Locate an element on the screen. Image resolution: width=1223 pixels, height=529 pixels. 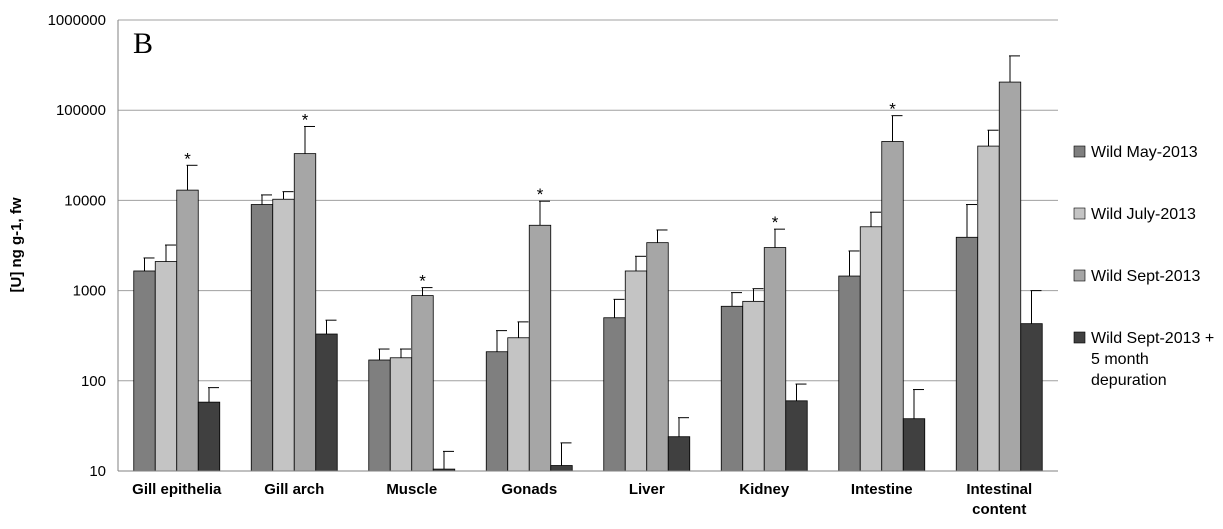
y-tick-label: 100 is located at coordinates (93, 381).